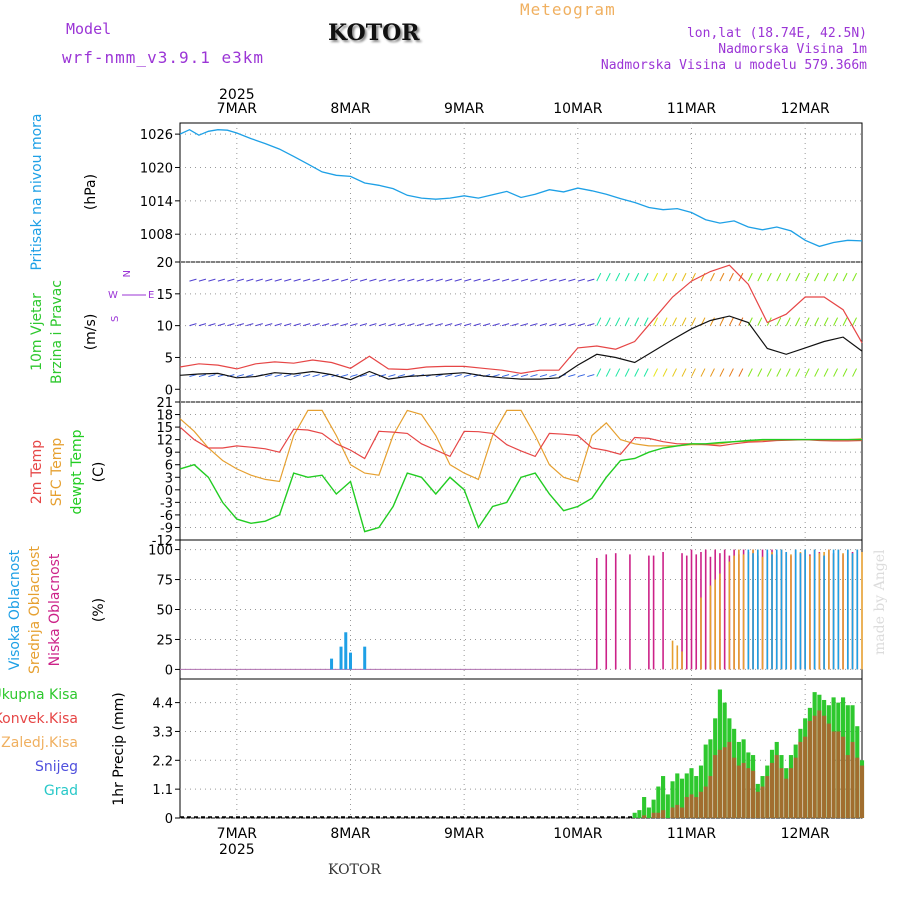 The height and width of the screenshot is (900, 900). I want to click on y-tick-label: -9, so click(166, 528).